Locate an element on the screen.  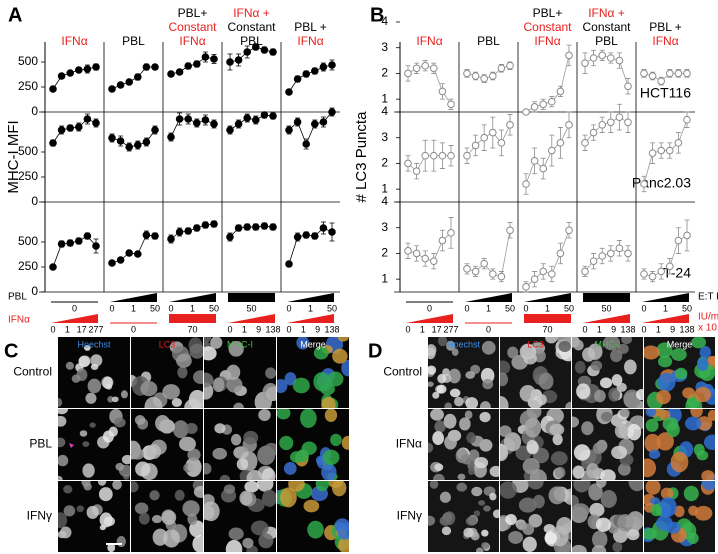
treatment-unit: E:T Ratio is located at coordinates (708, 297).